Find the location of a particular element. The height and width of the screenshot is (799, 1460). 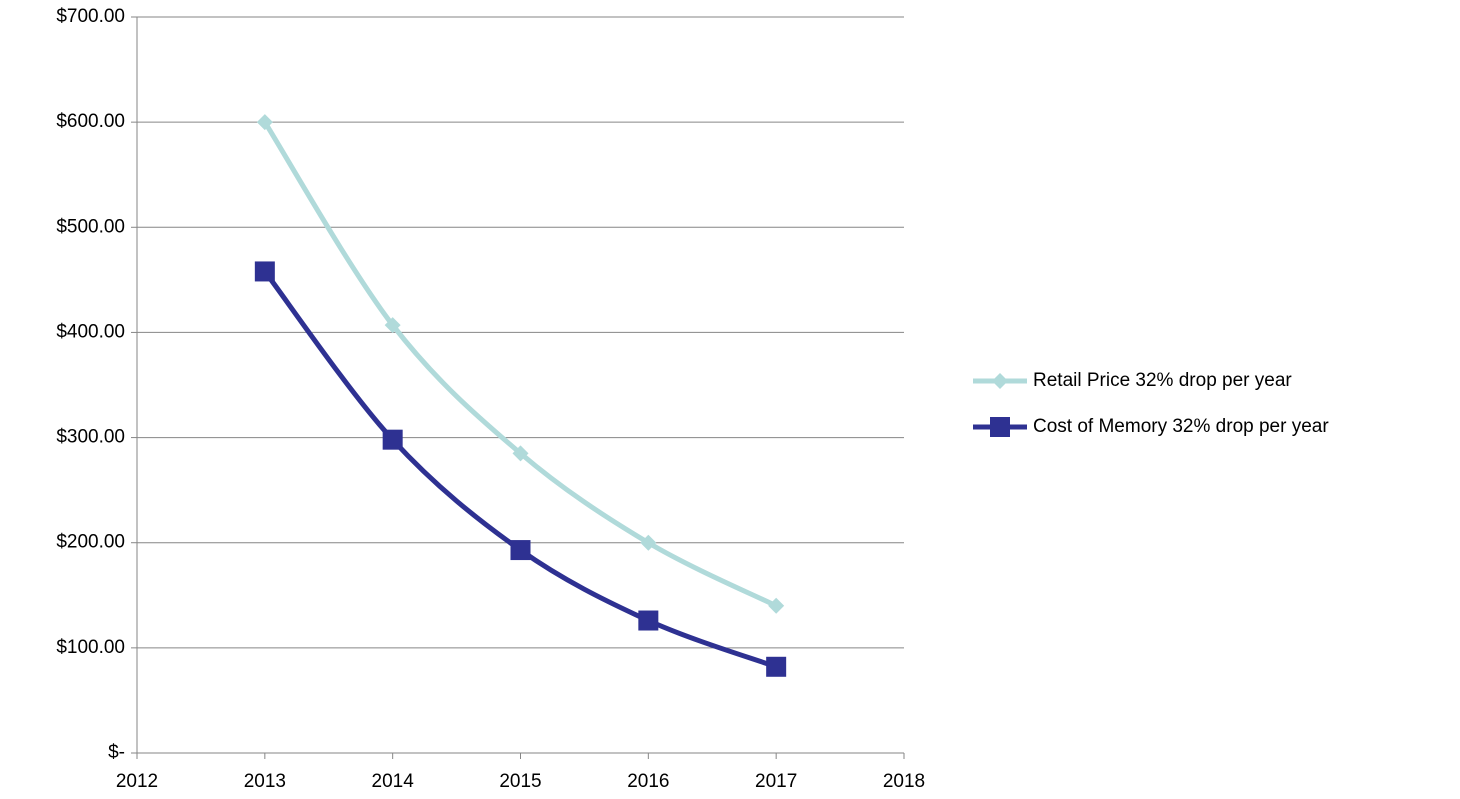

x-tick-label: 2017 is located at coordinates (776, 781).